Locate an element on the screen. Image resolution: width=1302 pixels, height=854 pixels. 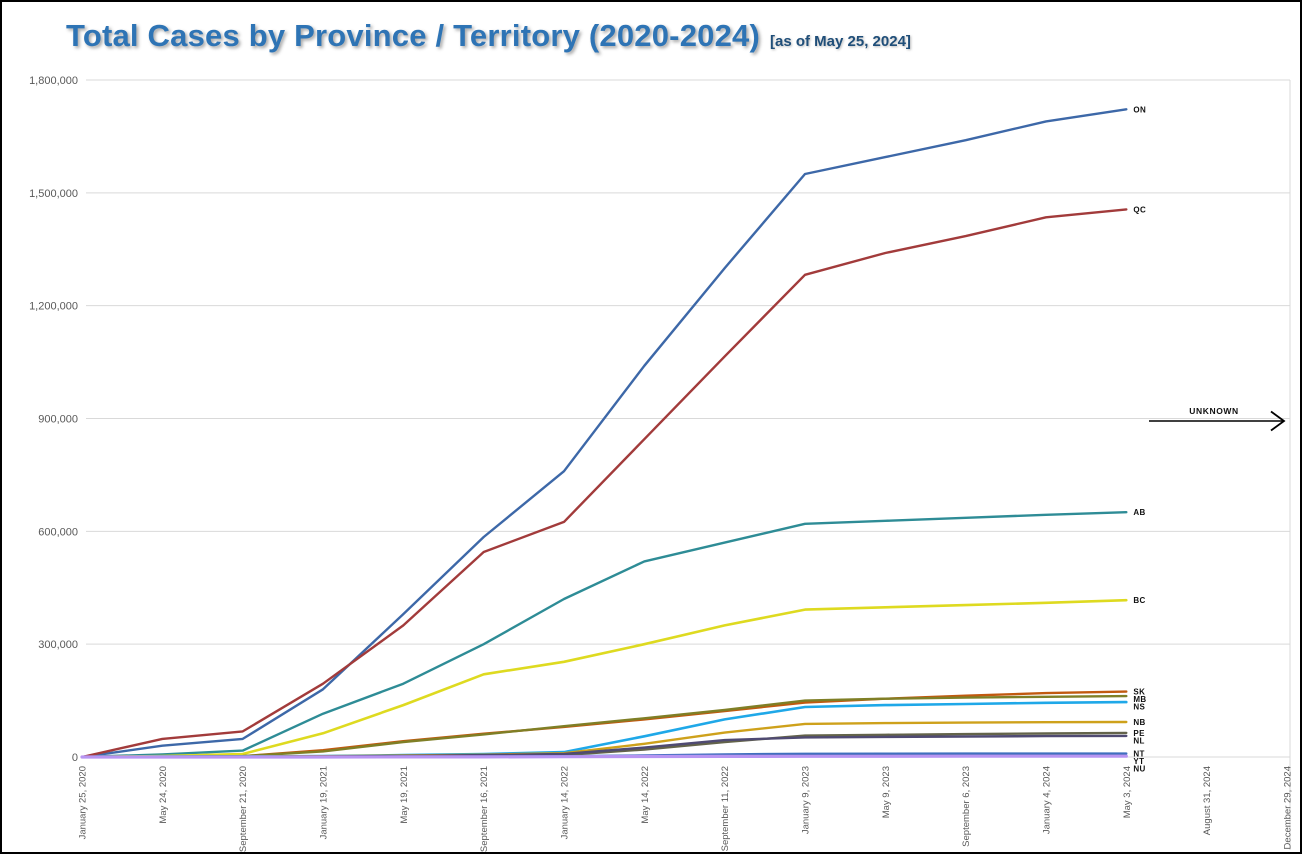
y-tick-label: 600,000 is located at coordinates (58, 532).